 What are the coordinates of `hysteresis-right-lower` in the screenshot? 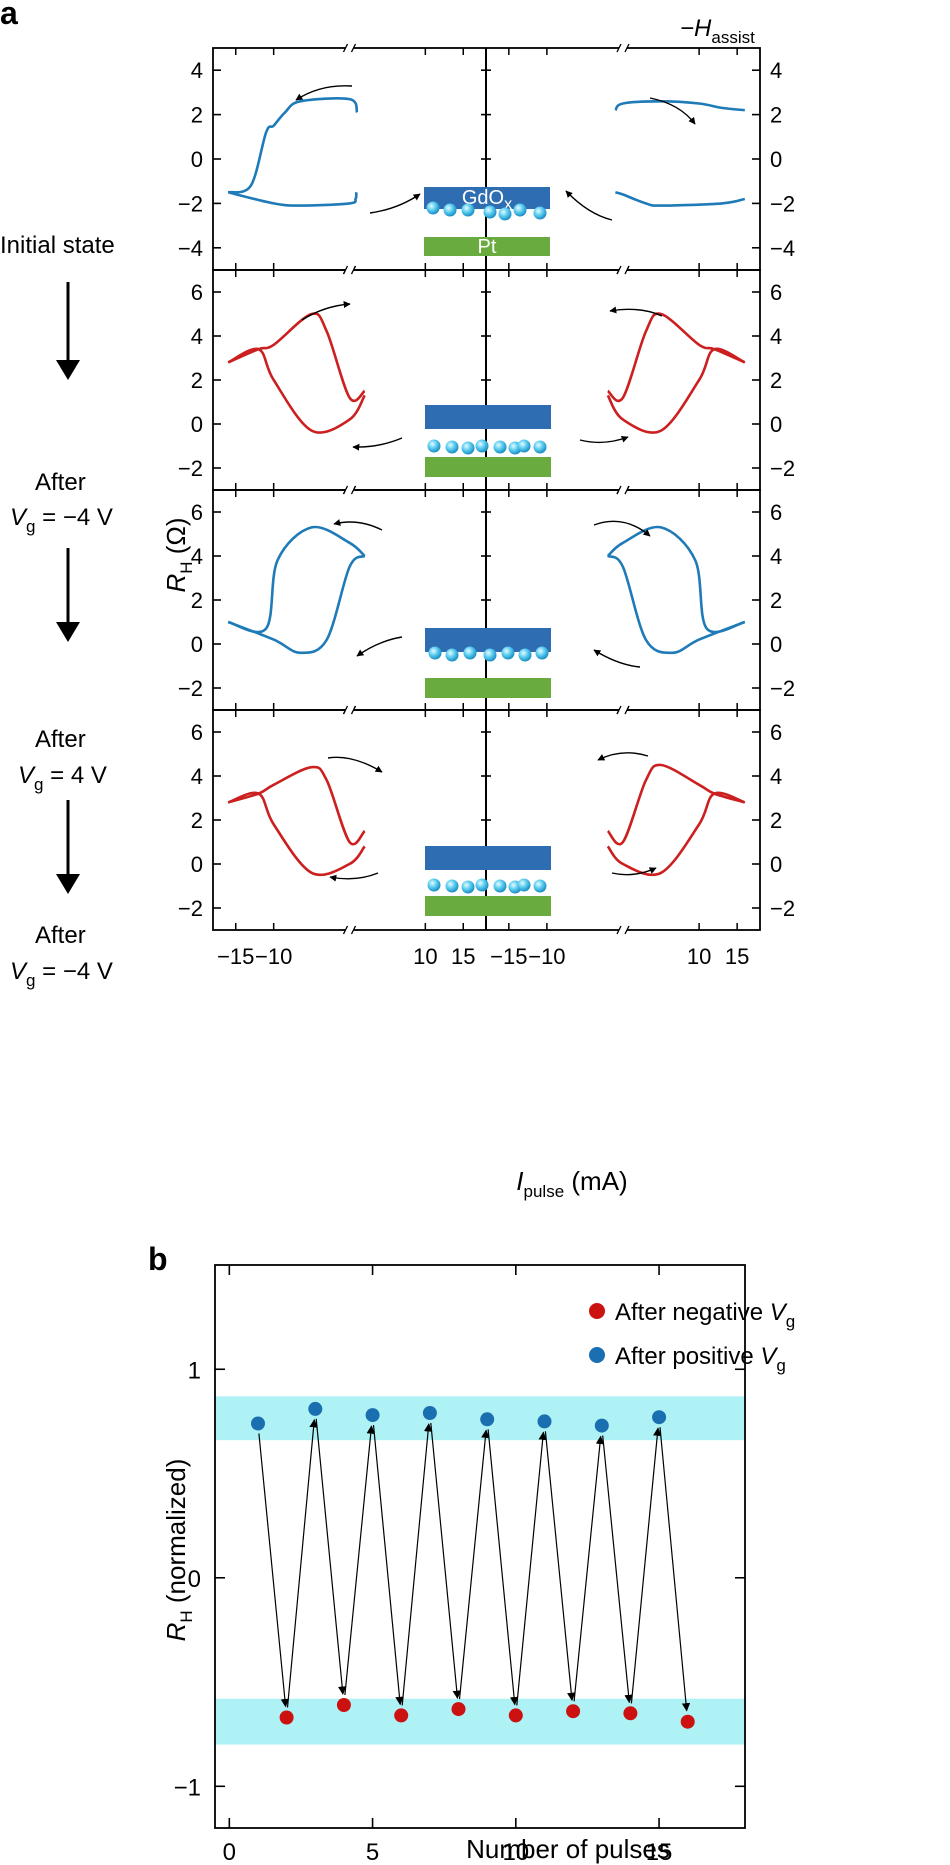 It's located at (676, 604).